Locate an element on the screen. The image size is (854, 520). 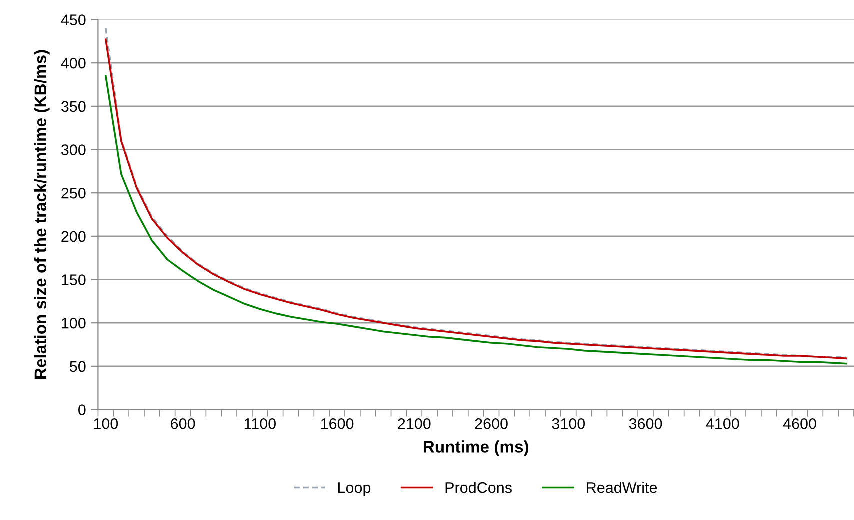
x-tick-label: 1100 is located at coordinates (260, 424).